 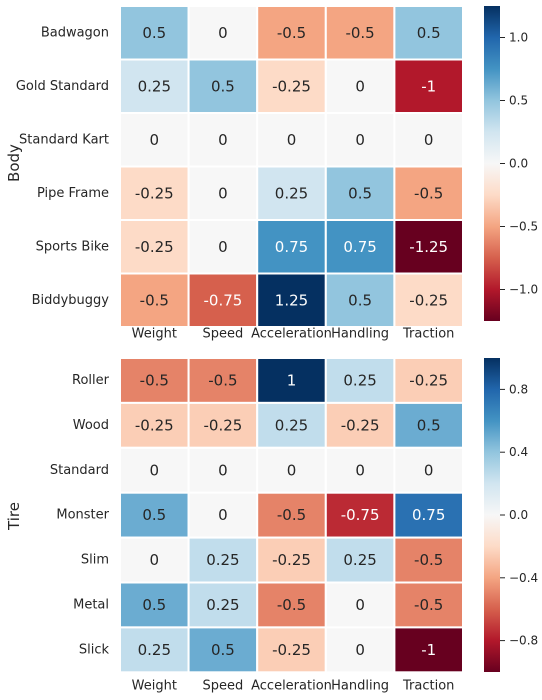 What do you see at coordinates (492, 163) in the screenshot?
I see `colorbar` at bounding box center [492, 163].